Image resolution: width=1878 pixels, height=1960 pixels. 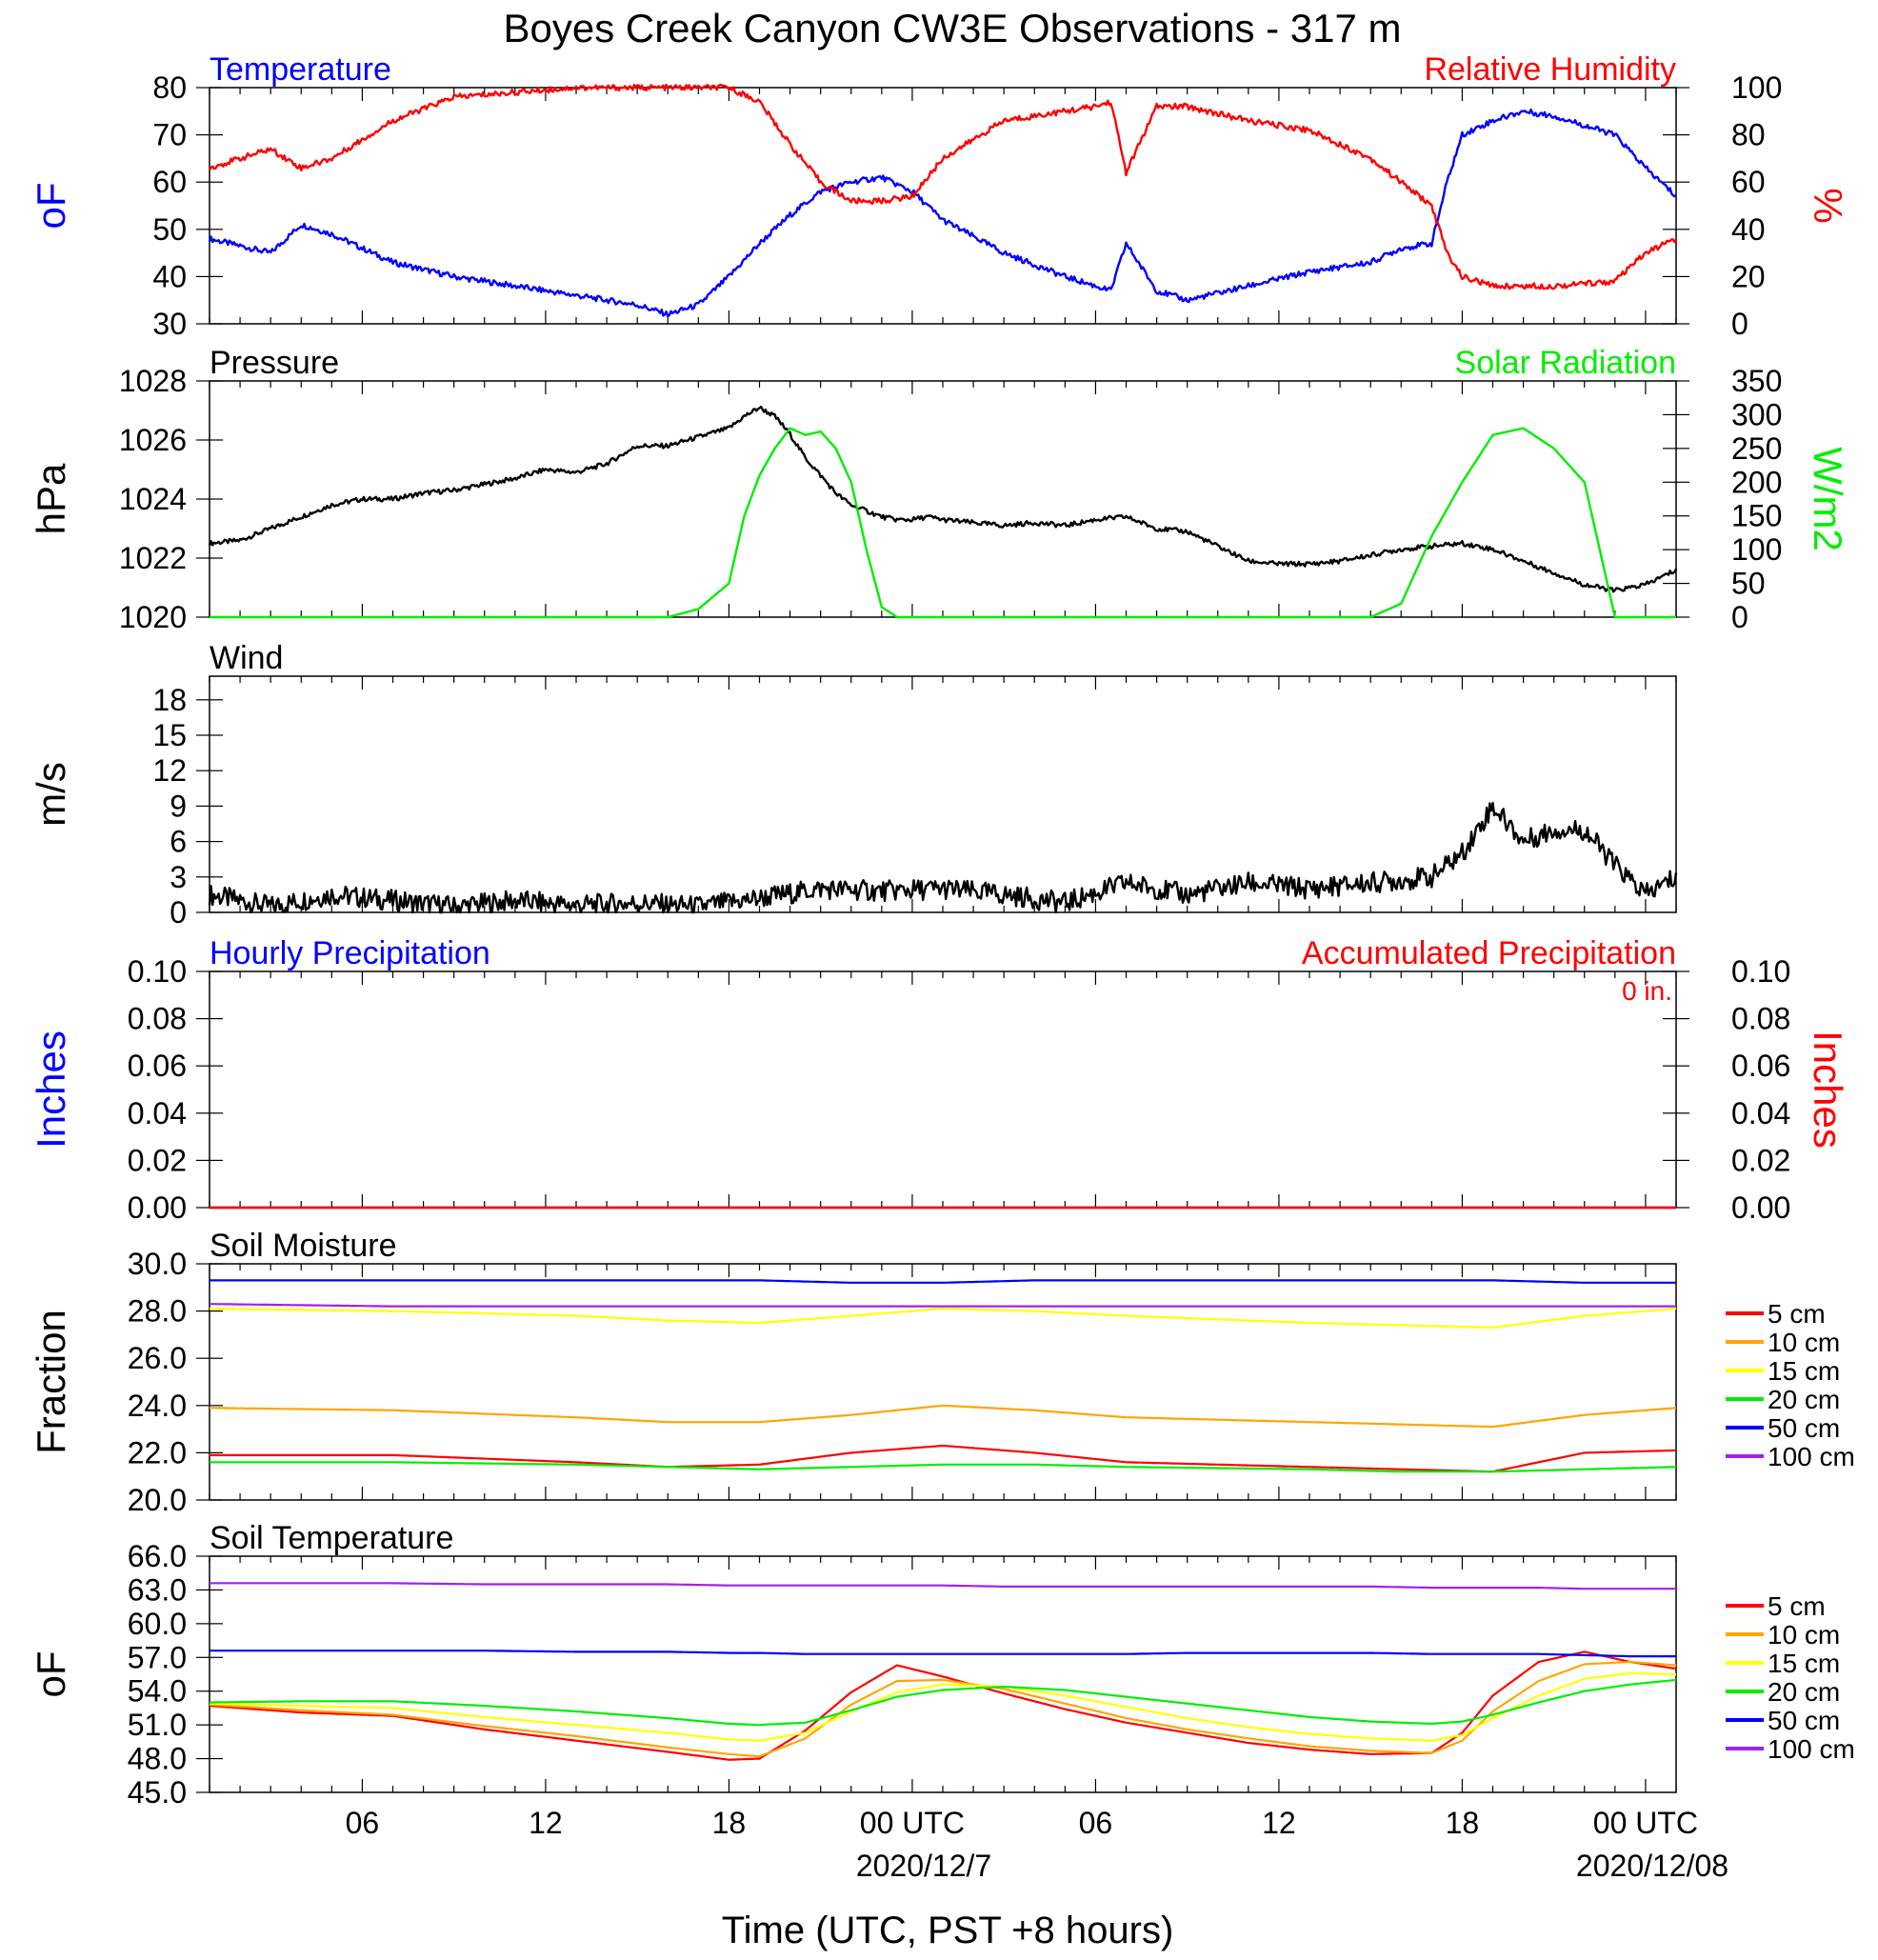 I want to click on y-tick-label-left: 0, so click(x=178, y=912).